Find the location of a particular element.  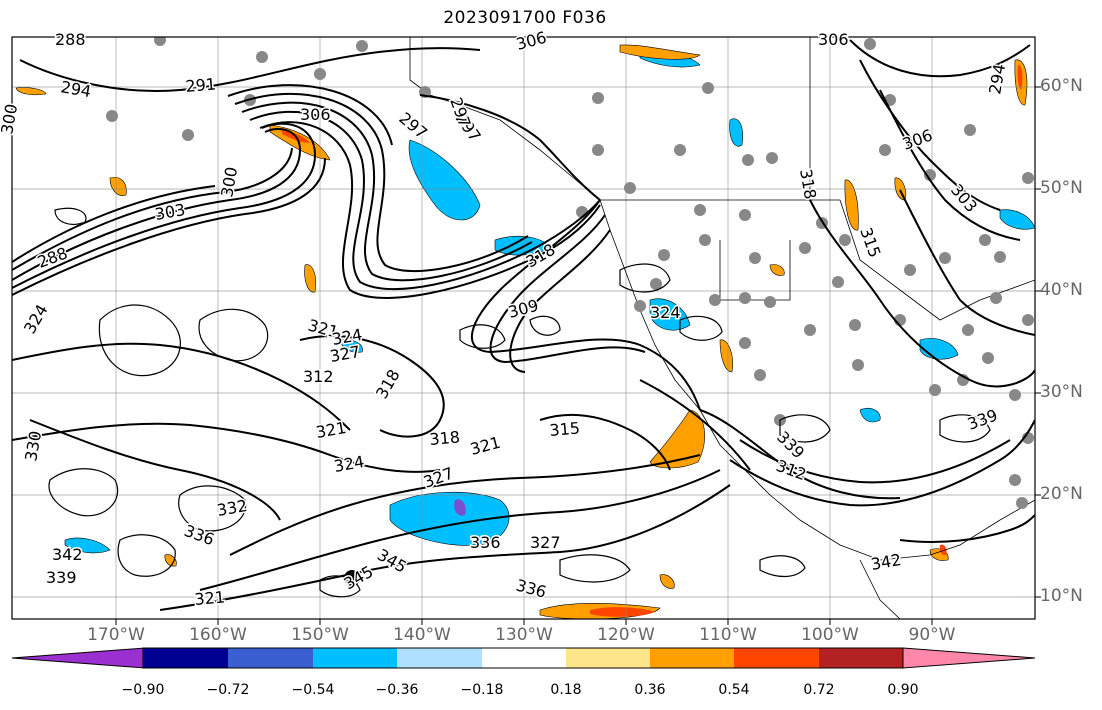

contour-label: 315 is located at coordinates (565, 429).